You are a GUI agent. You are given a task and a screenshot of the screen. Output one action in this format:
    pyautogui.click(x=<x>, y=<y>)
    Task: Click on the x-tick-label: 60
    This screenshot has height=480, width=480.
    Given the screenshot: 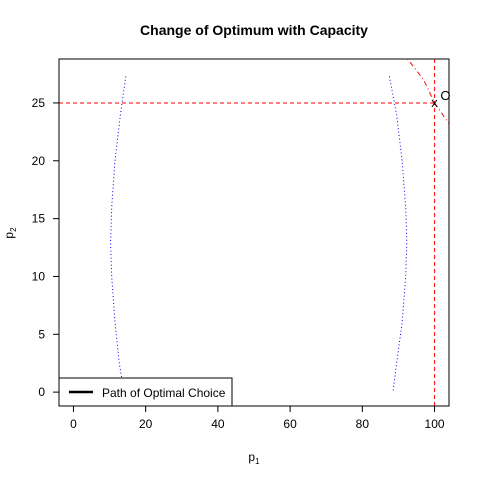 What is the action you would take?
    pyautogui.click(x=290, y=424)
    